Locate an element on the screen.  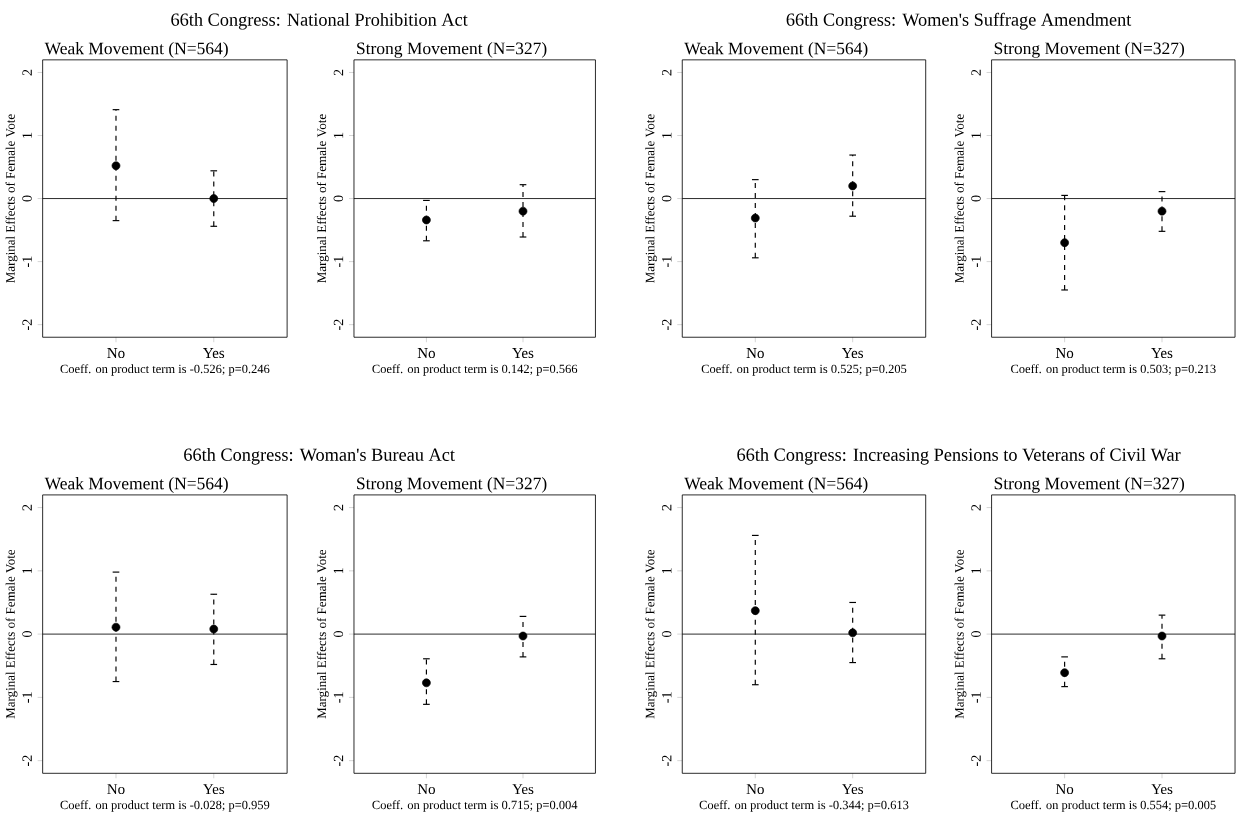
text: Coeff. on product term is 0.525; p=0.205 is located at coordinates (804, 370).